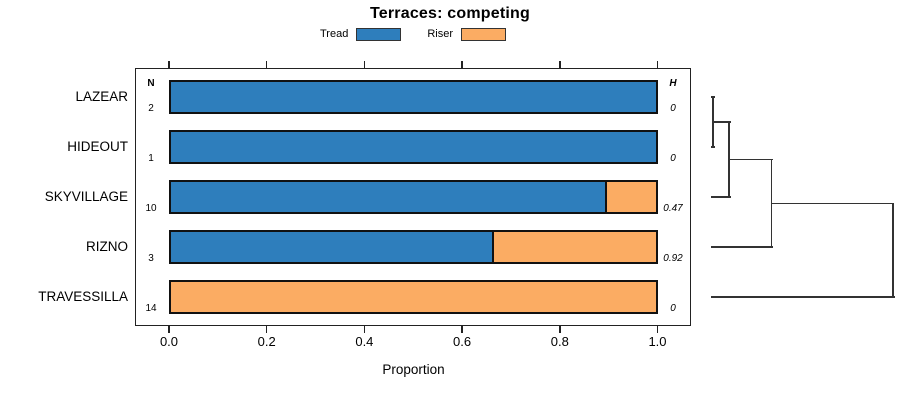  Describe the element at coordinates (462, 341) in the screenshot. I see `x-axis-tick-label: 0.6` at that location.